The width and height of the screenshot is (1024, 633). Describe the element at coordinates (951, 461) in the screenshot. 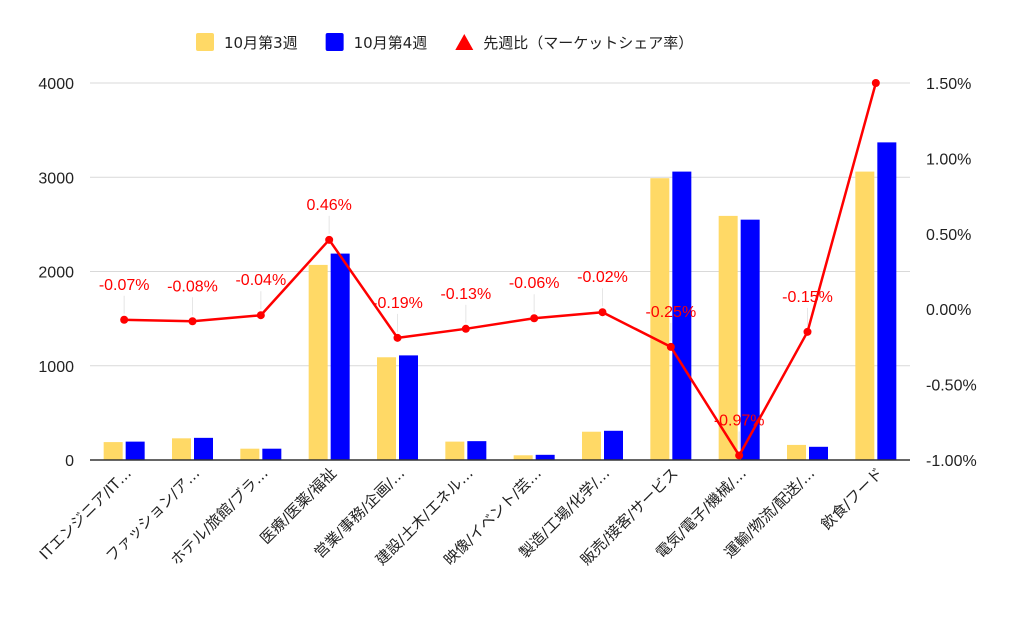

I see `y-right-tick-label: -1.00%` at that location.